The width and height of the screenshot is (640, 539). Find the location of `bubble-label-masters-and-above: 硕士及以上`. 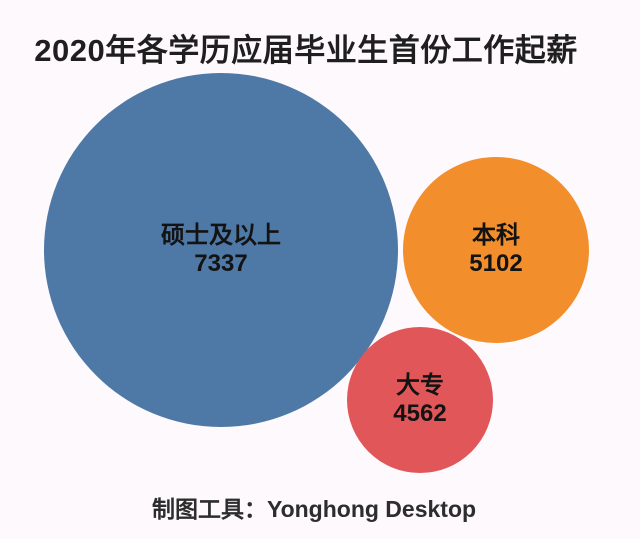

bubble-label-masters-and-above: 硕士及以上 is located at coordinates (221, 235).